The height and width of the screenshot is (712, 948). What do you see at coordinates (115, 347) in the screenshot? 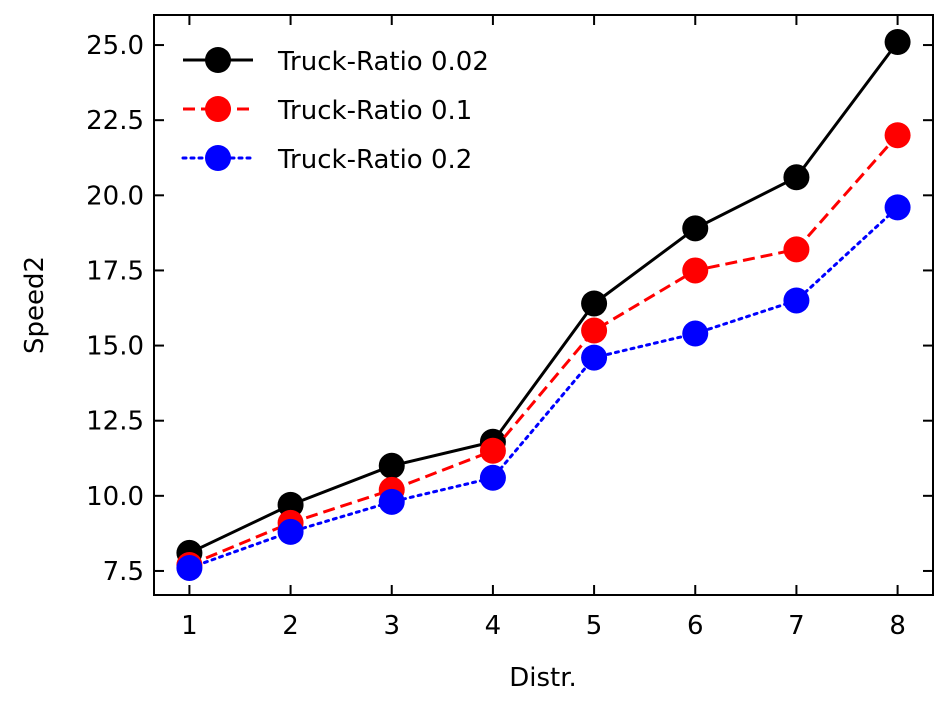
I see `y-tick-label: 15.0` at bounding box center [115, 347].